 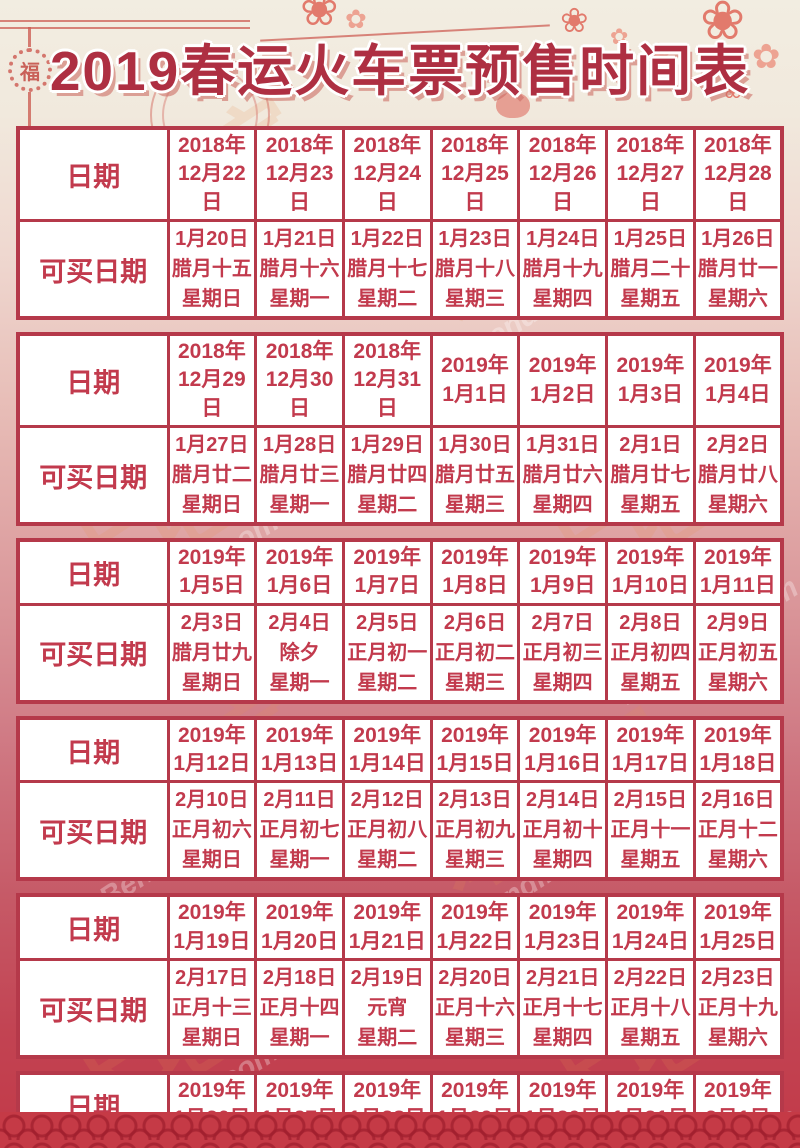 I want to click on date-cell: 2019年 1月14日, so click(x=387, y=750).